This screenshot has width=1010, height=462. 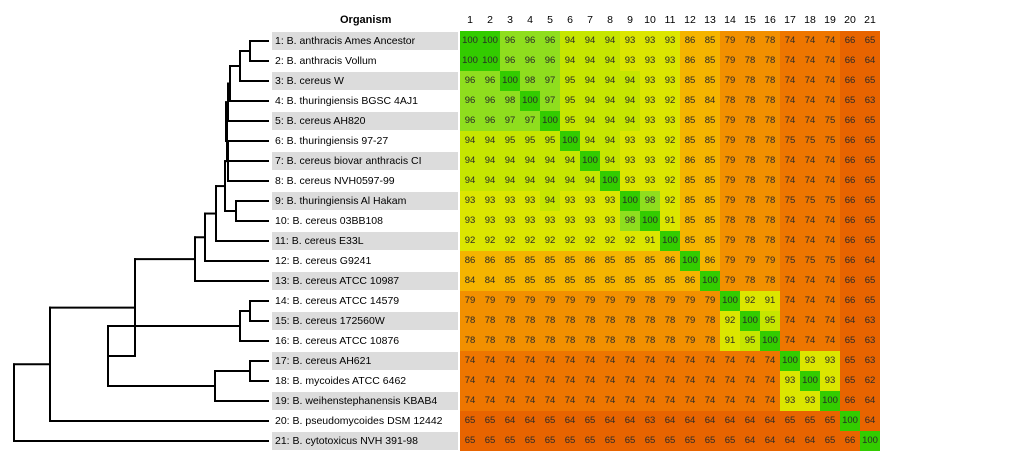 I want to click on column-number: 6, so click(x=570, y=20).